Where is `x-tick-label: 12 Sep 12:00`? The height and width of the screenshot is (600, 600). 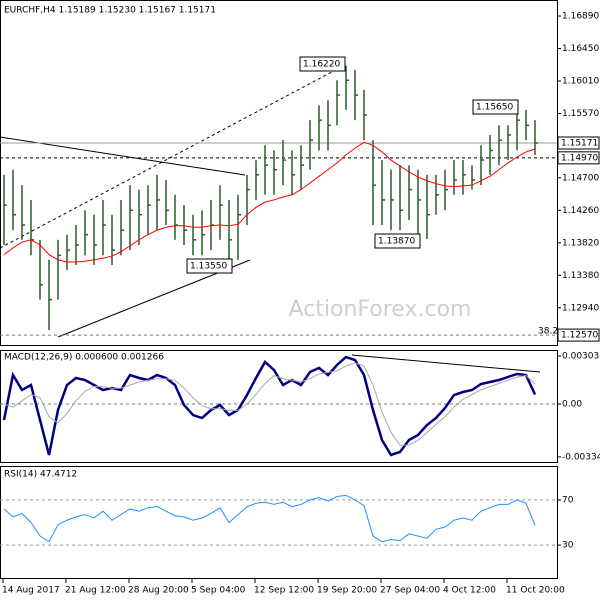
x-tick-label: 12 Sep 12:00 is located at coordinates (284, 591).